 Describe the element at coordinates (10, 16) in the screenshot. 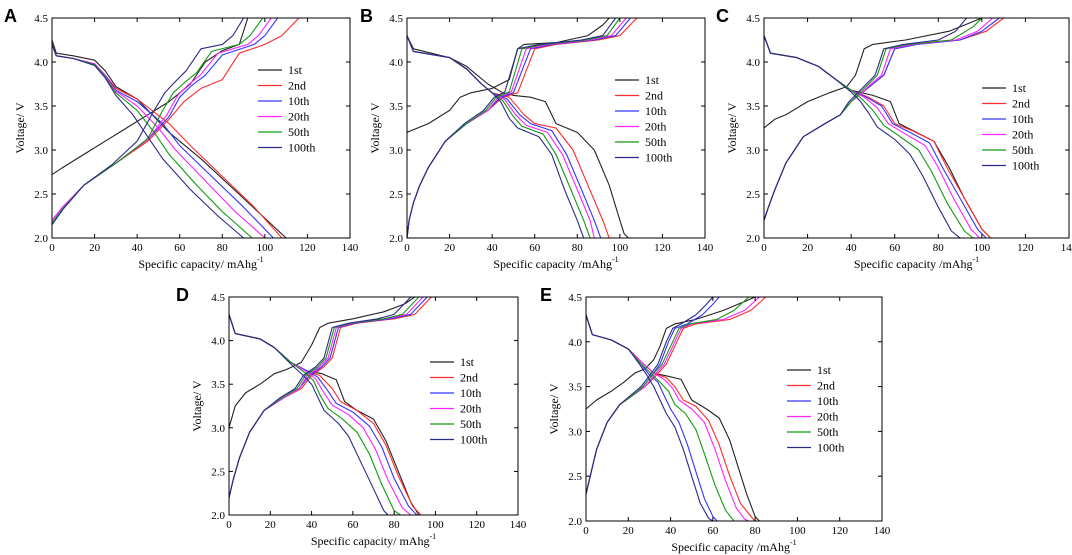

I see `panel-letter: A` at that location.